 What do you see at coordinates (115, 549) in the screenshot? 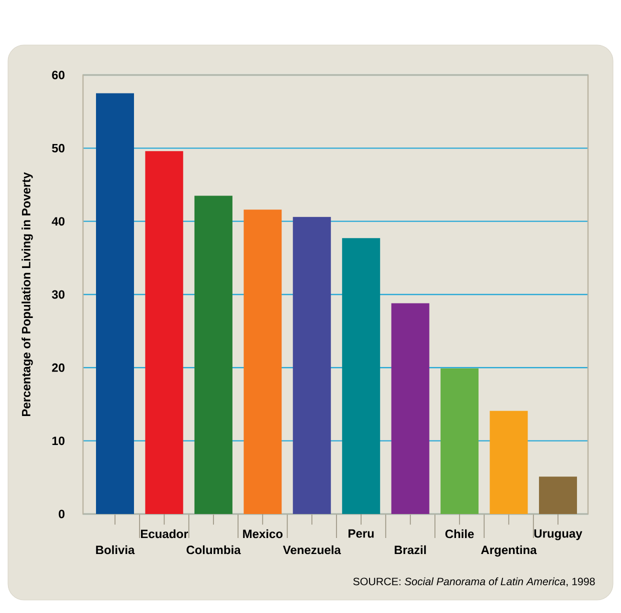
I see `x-tick-label: Bolivia` at bounding box center [115, 549].